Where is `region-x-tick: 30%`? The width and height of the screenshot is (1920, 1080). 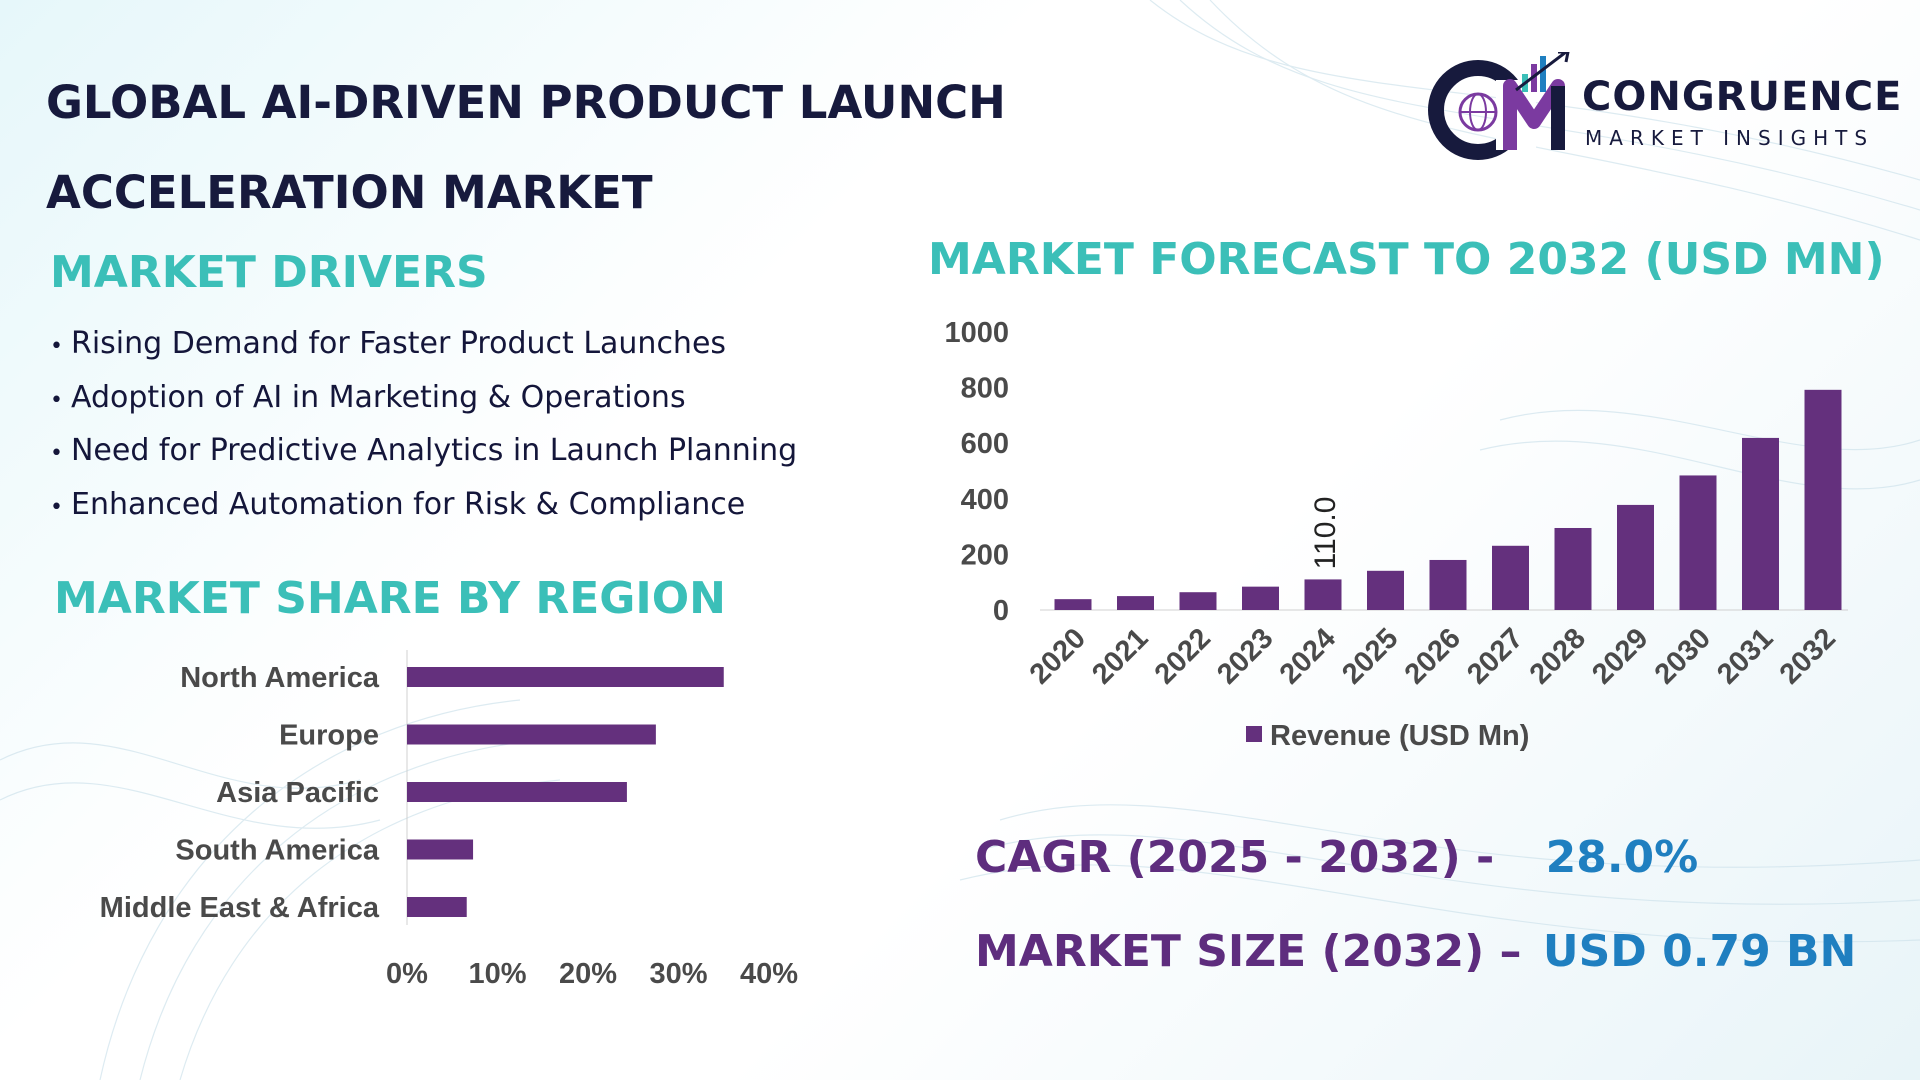
region-x-tick: 30% is located at coordinates (678, 974).